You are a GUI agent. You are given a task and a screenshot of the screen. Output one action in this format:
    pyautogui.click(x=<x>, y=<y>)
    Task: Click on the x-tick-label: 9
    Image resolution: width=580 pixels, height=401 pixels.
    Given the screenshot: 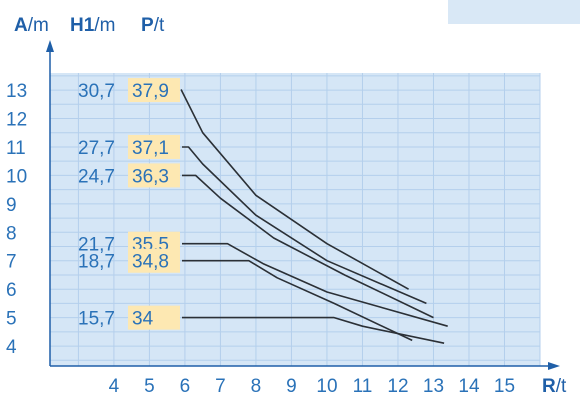 What is the action you would take?
    pyautogui.click(x=291, y=386)
    